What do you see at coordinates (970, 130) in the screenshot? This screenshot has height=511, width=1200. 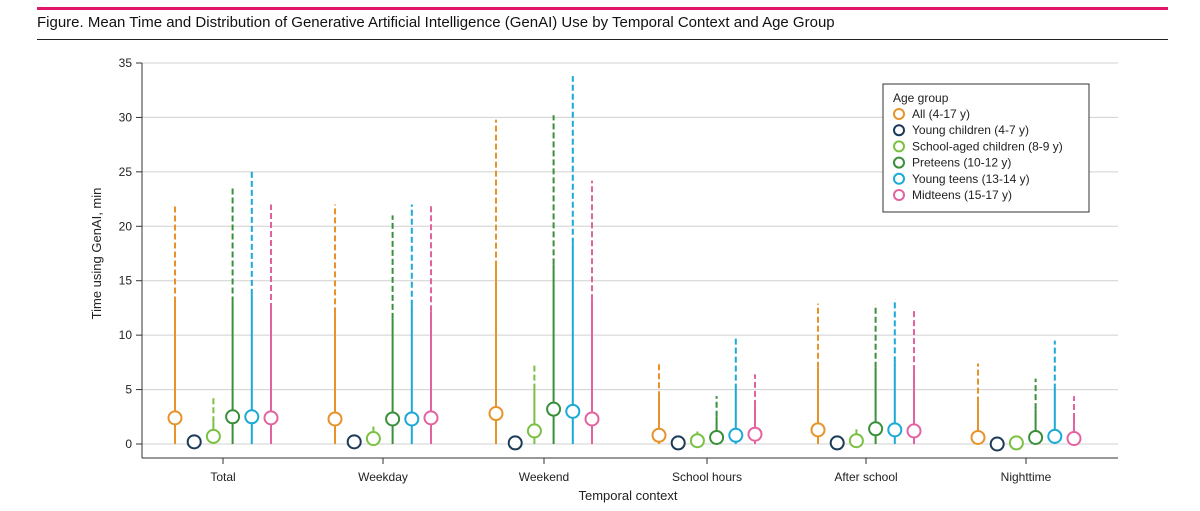 I see `legend-entry: Young children (4-7 y)` at bounding box center [970, 130].